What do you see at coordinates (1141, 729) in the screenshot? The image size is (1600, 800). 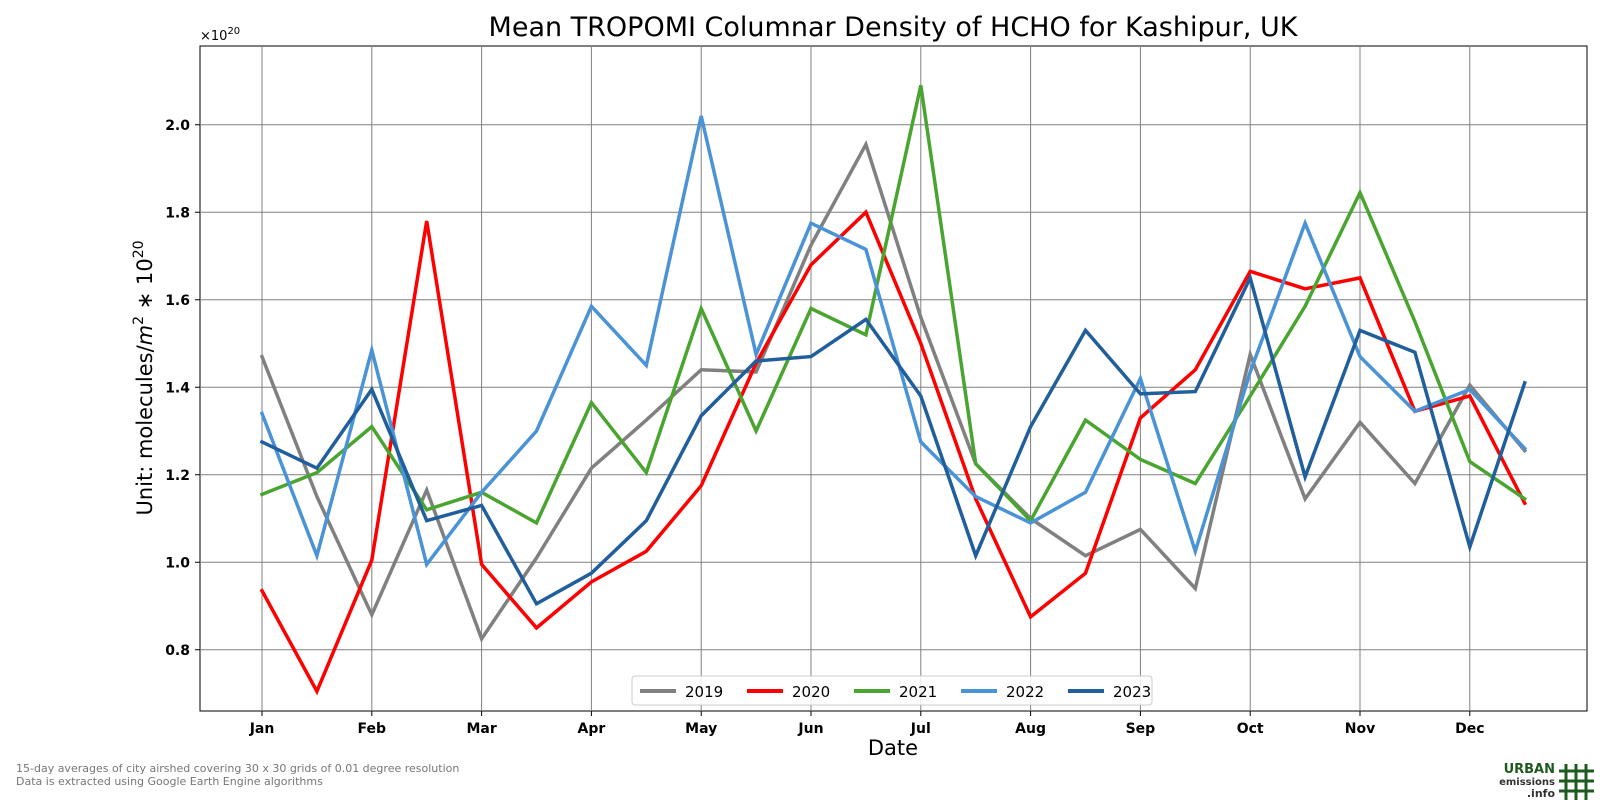 I see `x-tick-label: Sep` at bounding box center [1141, 729].